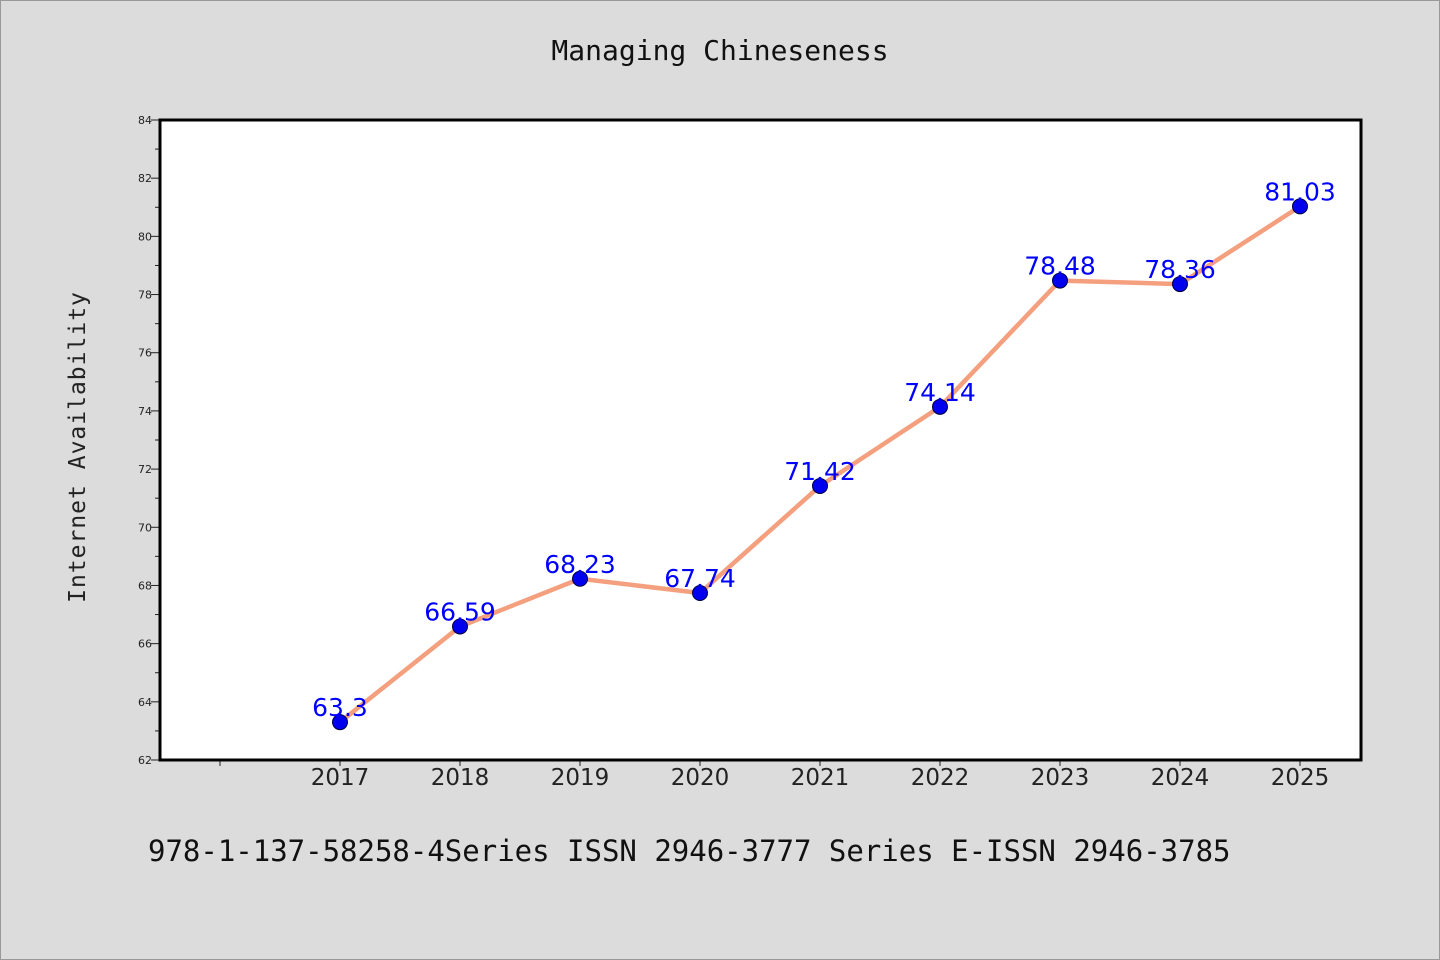 This screenshot has height=960, width=1440. What do you see at coordinates (145, 236) in the screenshot?
I see `y-tick-label: 80` at bounding box center [145, 236].